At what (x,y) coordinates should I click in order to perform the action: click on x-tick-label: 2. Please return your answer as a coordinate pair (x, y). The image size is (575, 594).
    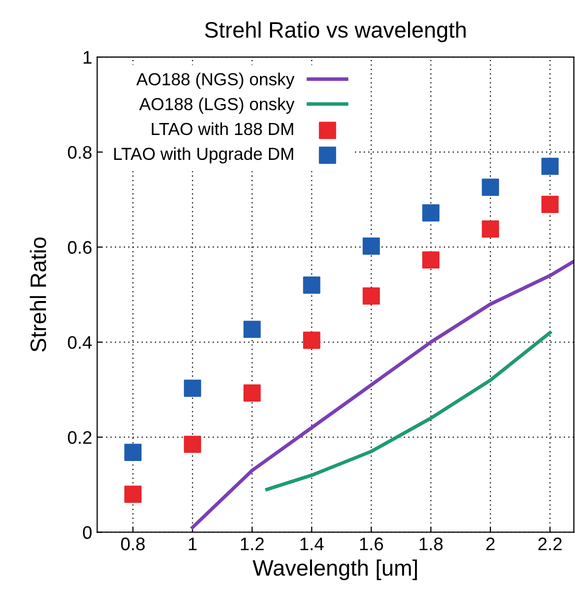
    Looking at the image, I should click on (490, 544).